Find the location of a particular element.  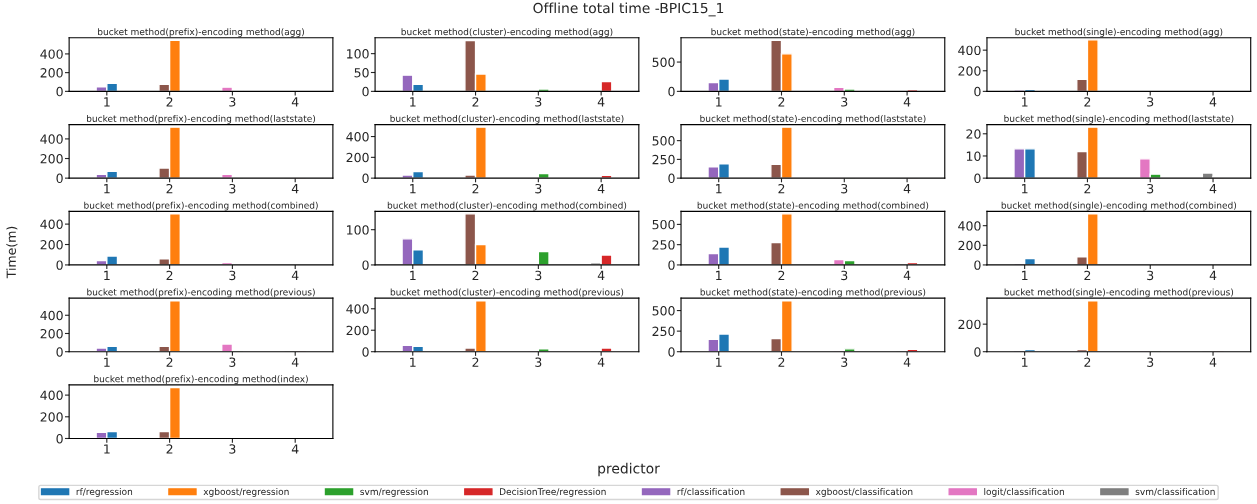

chart-title: bucket method(prefix)-encoding method(laststate) is located at coordinates (201, 119).